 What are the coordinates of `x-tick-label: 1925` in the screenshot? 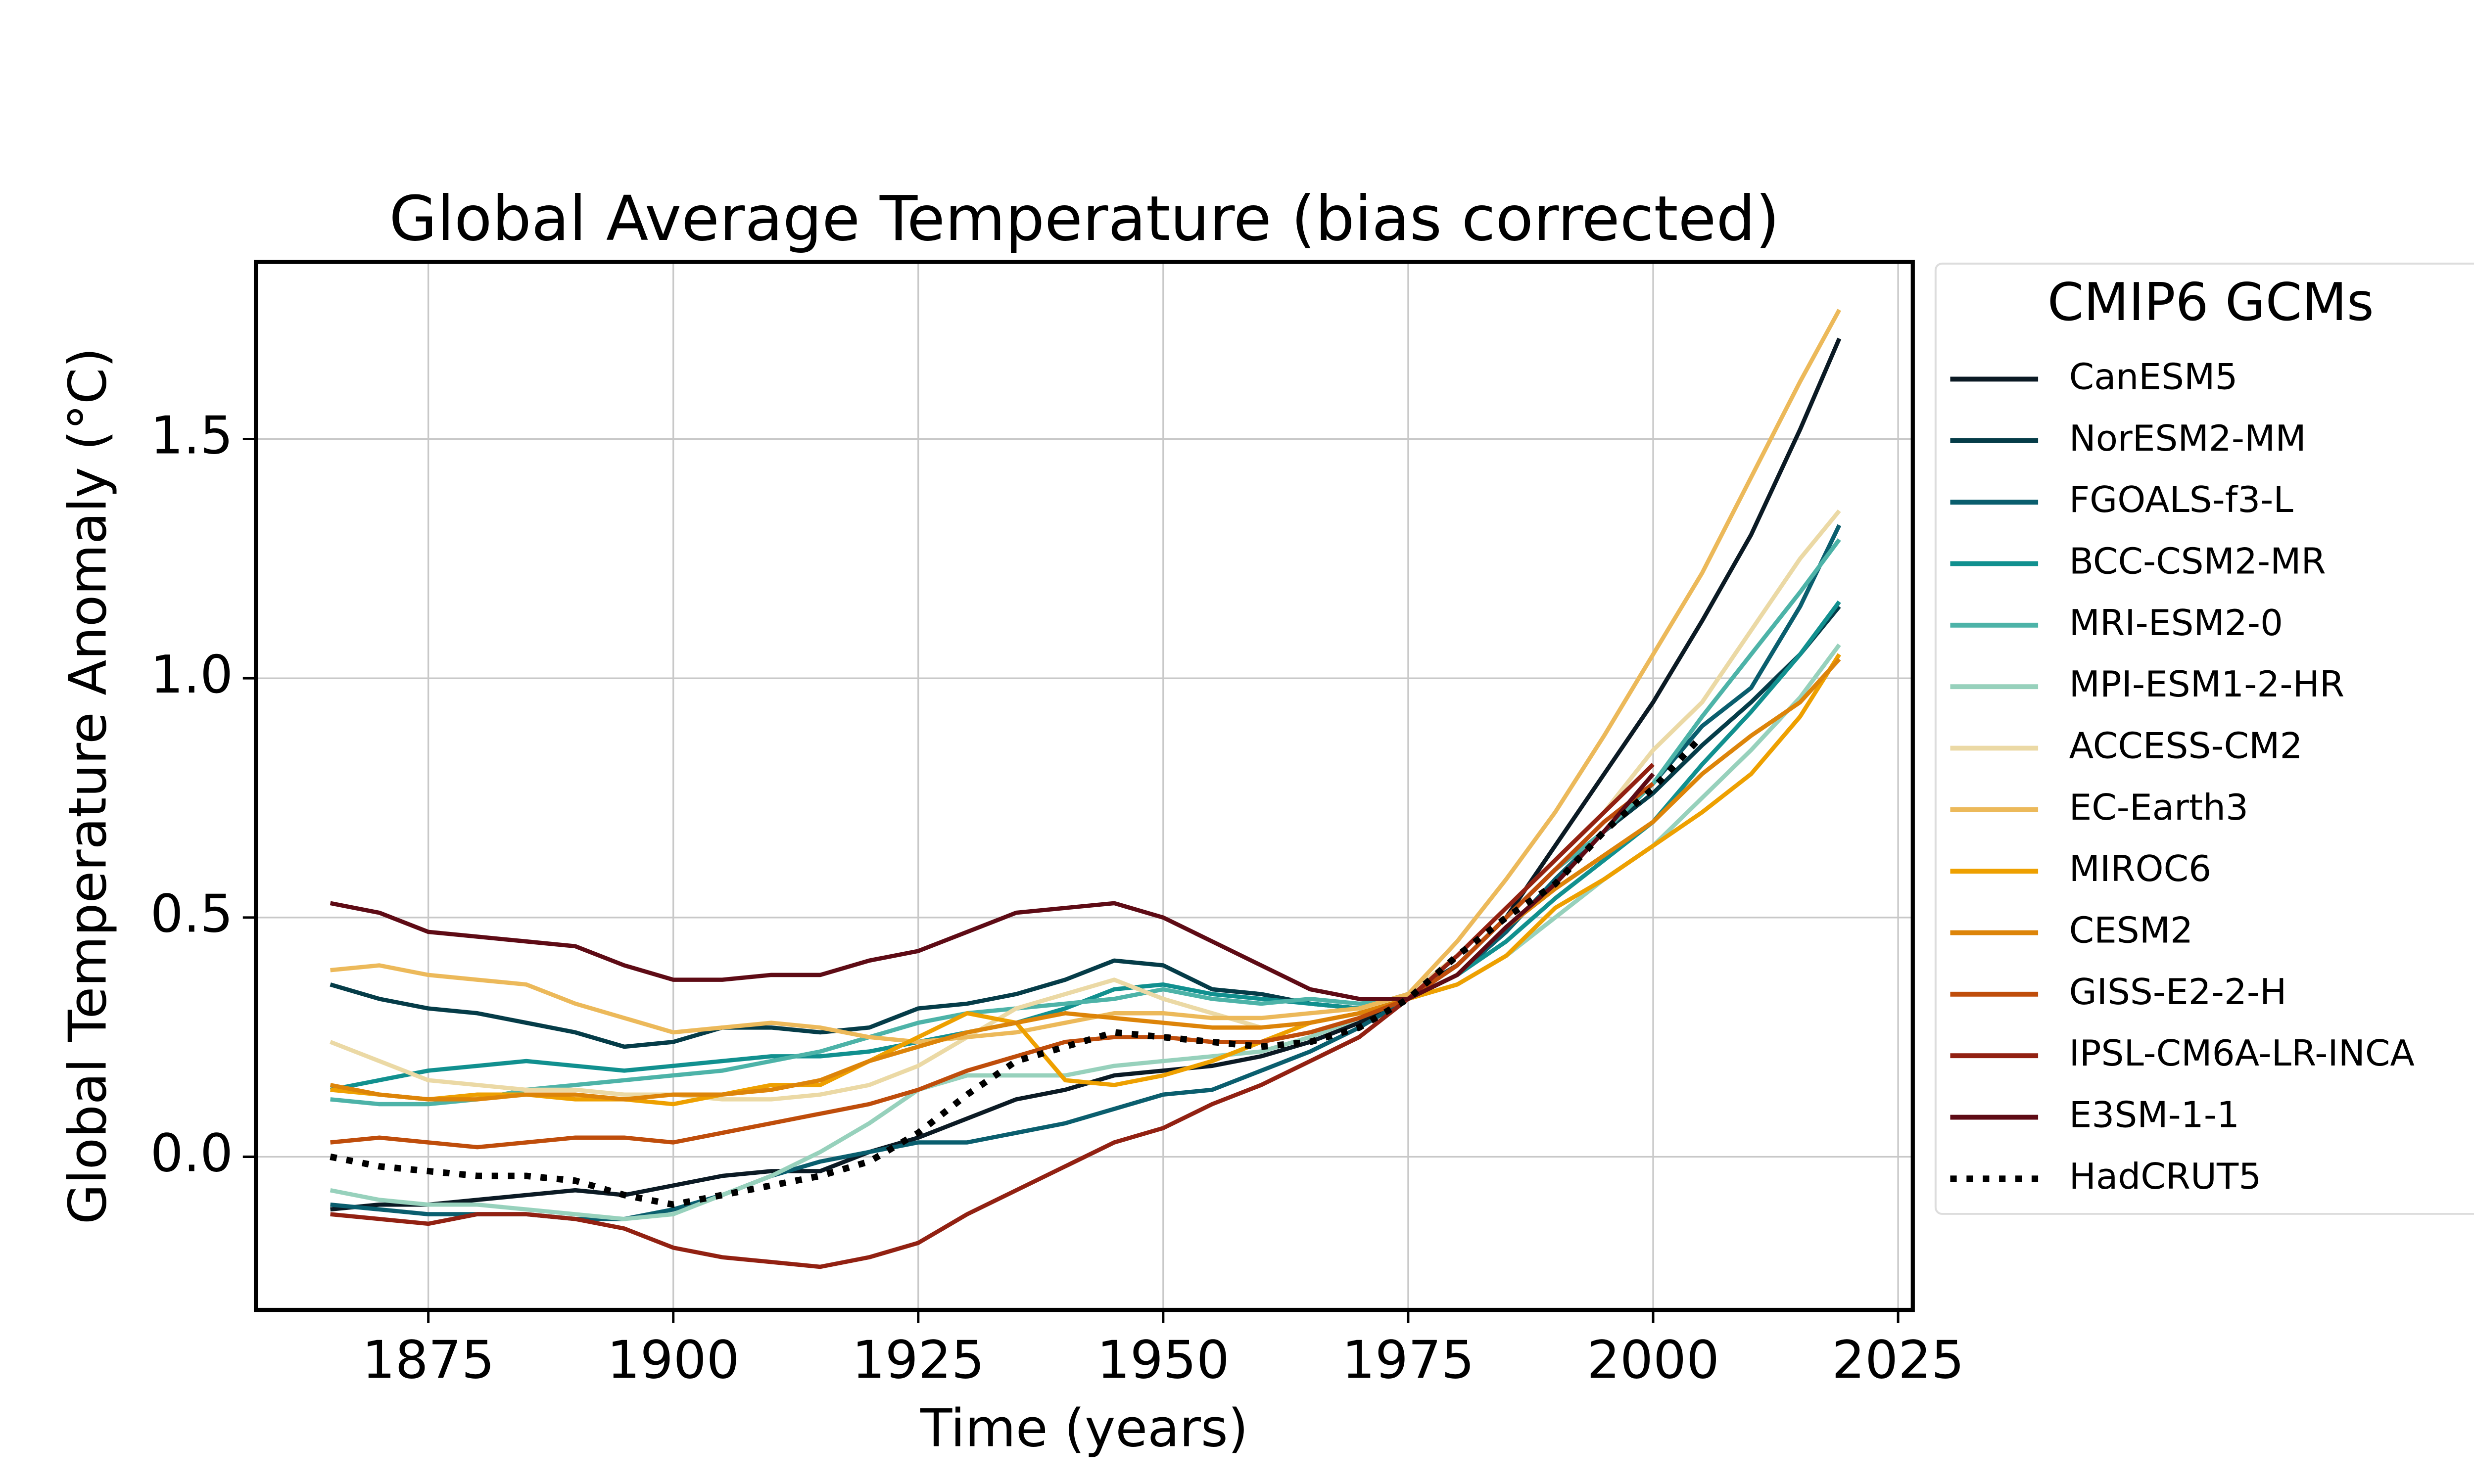 It's located at (919, 1359).